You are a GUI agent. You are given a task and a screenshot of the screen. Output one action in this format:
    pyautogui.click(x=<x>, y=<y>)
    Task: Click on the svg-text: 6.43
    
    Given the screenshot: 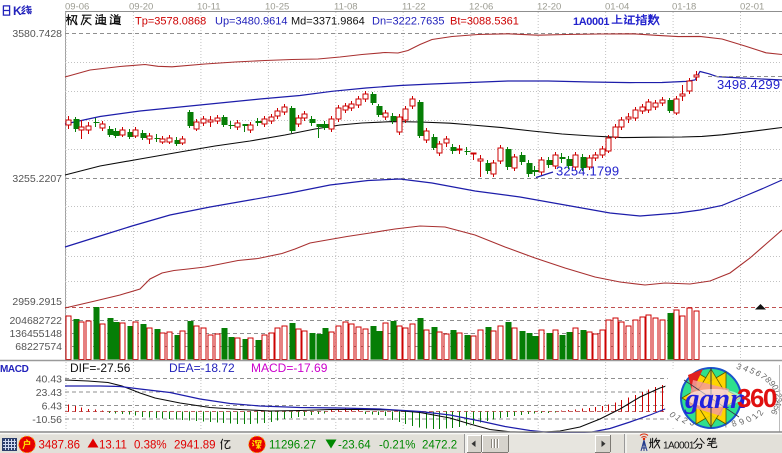 What is the action you would take?
    pyautogui.click(x=52, y=407)
    